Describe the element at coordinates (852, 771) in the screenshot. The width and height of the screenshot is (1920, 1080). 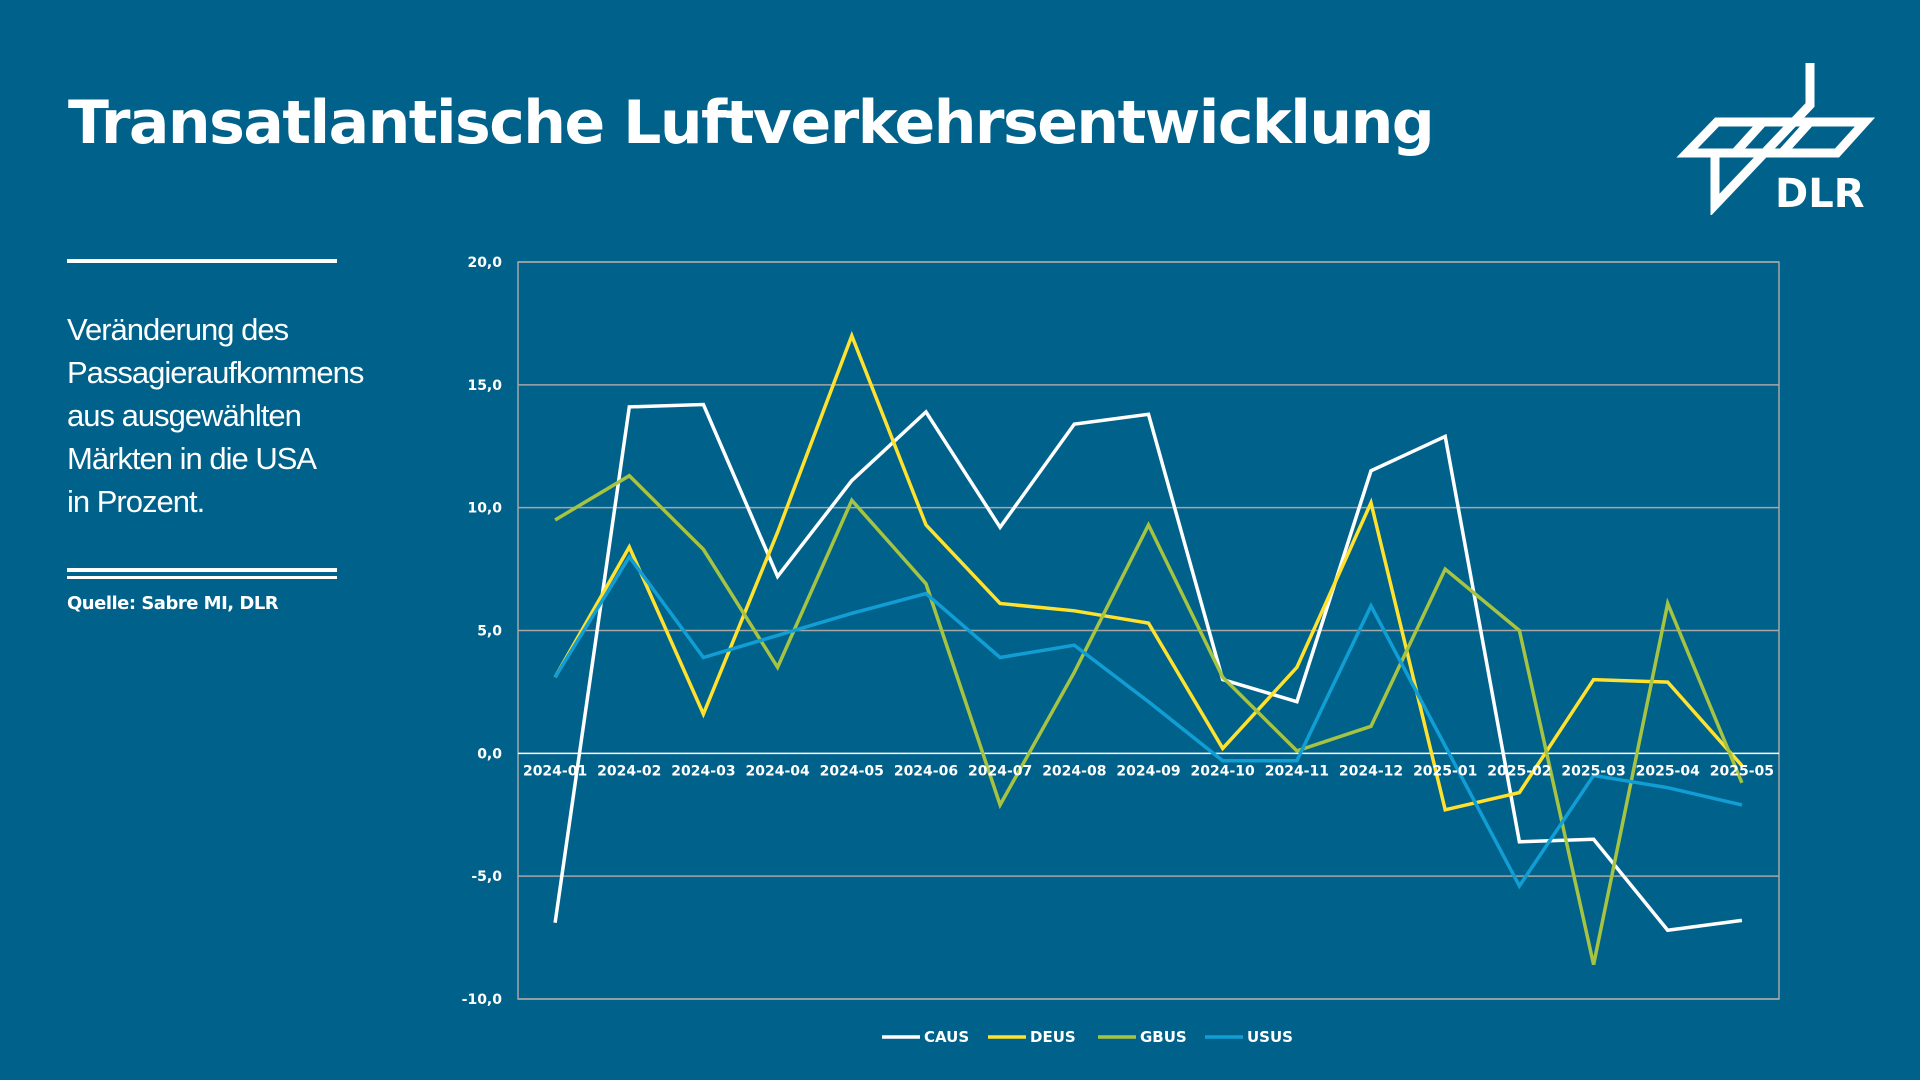
I see `x-tick-label: 2024-05` at that location.